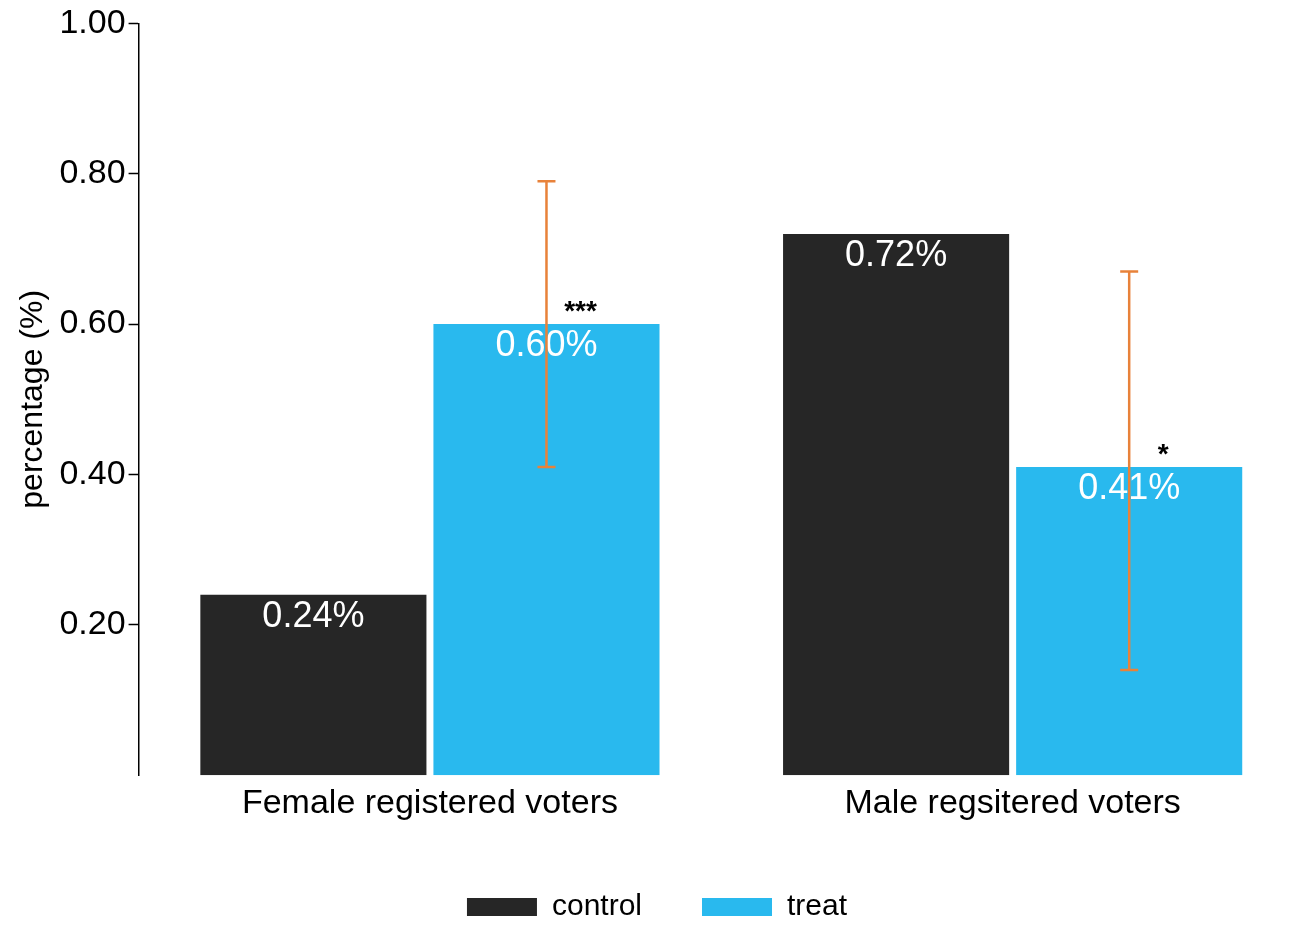 The height and width of the screenshot is (932, 1304). Describe the element at coordinates (1163, 453) in the screenshot. I see `annotation: *` at that location.